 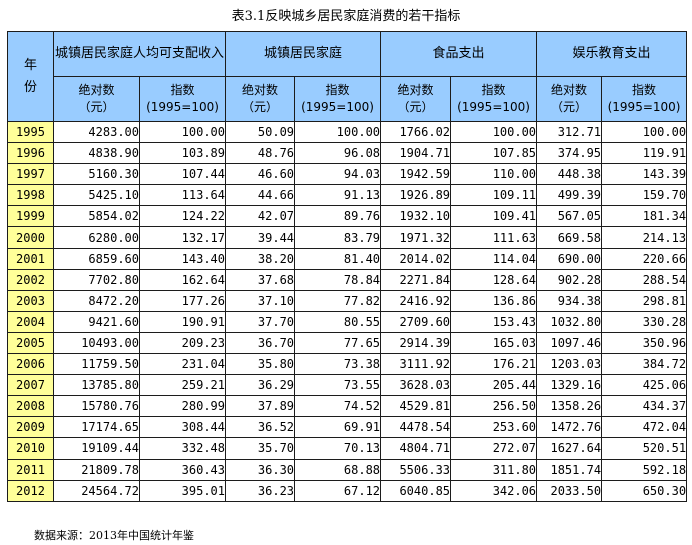 What do you see at coordinates (260, 132) in the screenshot?
I see `household-absolute-cell: 50.09` at bounding box center [260, 132].